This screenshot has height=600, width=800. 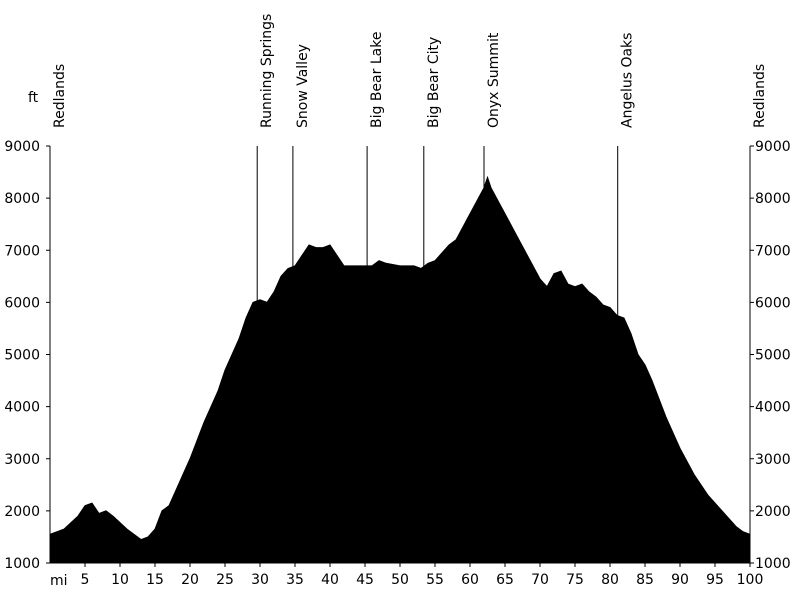 What do you see at coordinates (120, 580) in the screenshot?
I see `x-tick-label: 10` at bounding box center [120, 580].